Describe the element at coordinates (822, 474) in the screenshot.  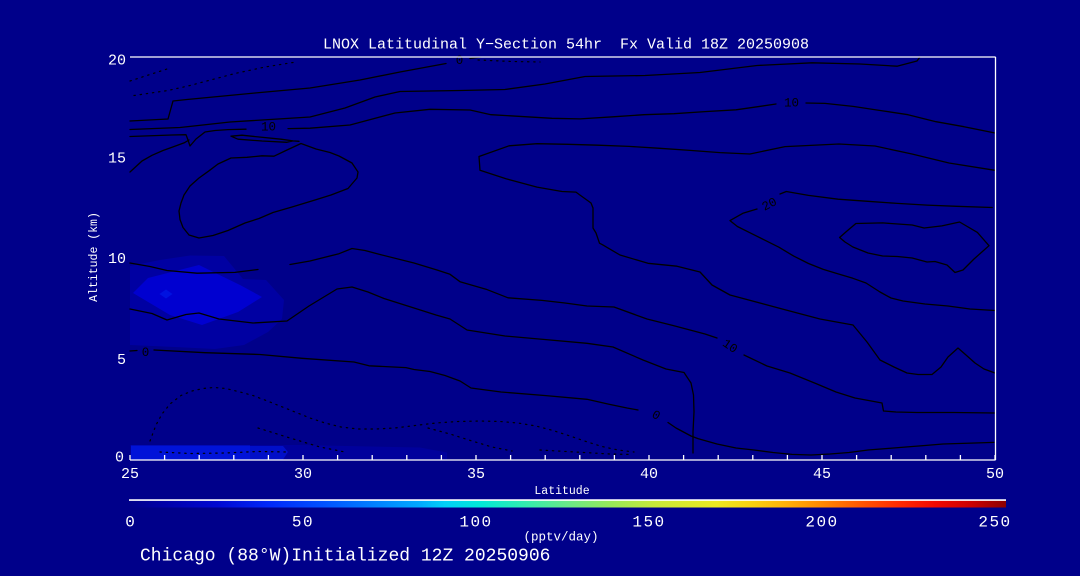
I see `svg-text: 45` at that location.